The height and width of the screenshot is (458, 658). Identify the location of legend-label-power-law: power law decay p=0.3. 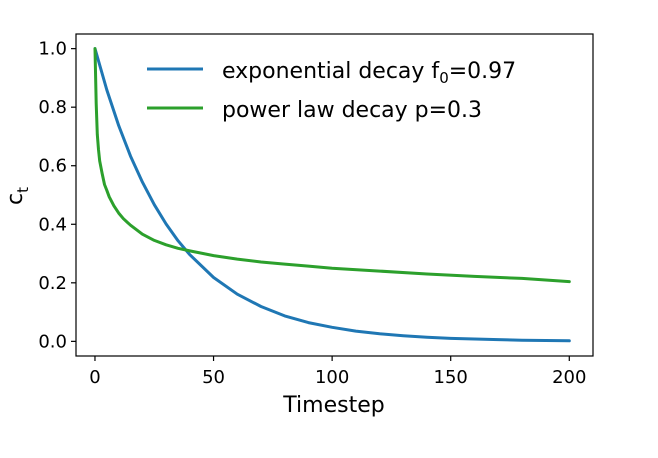
(352, 110).